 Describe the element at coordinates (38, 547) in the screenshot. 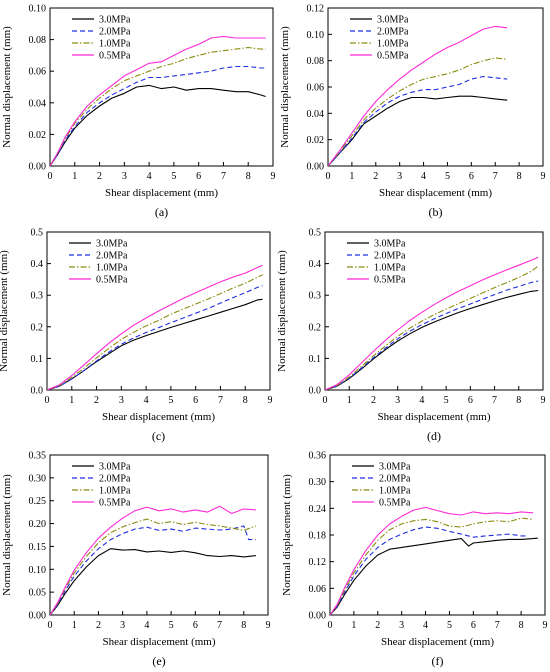

I see `y-tick-label: 0.15` at that location.